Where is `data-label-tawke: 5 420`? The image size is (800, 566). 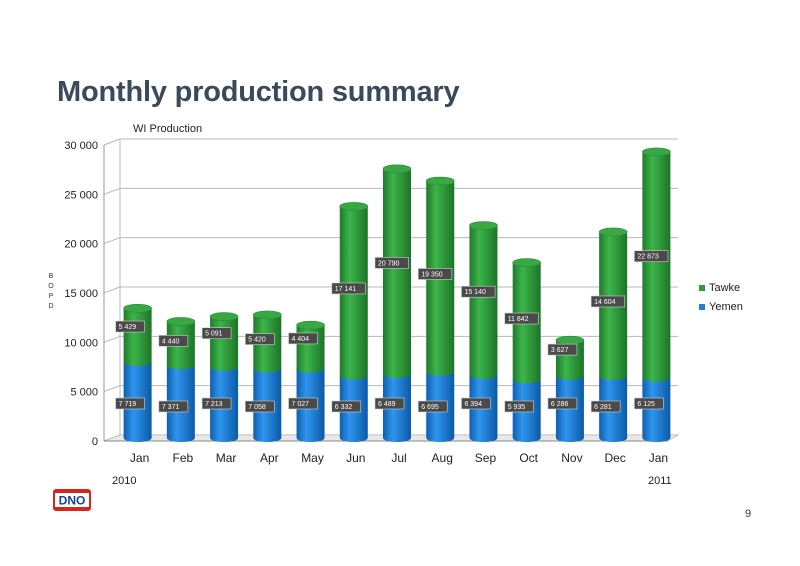 data-label-tawke: 5 420 is located at coordinates (257, 340).